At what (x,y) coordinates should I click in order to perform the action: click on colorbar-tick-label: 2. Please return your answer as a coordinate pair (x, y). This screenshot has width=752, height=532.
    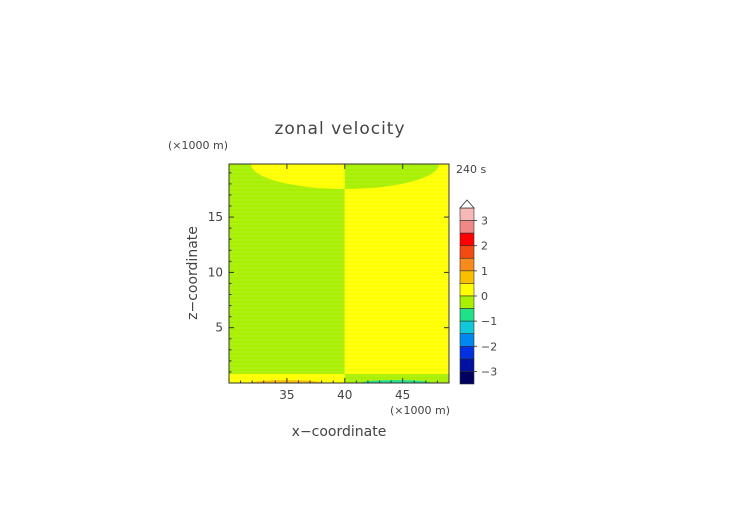
    Looking at the image, I should click on (484, 246).